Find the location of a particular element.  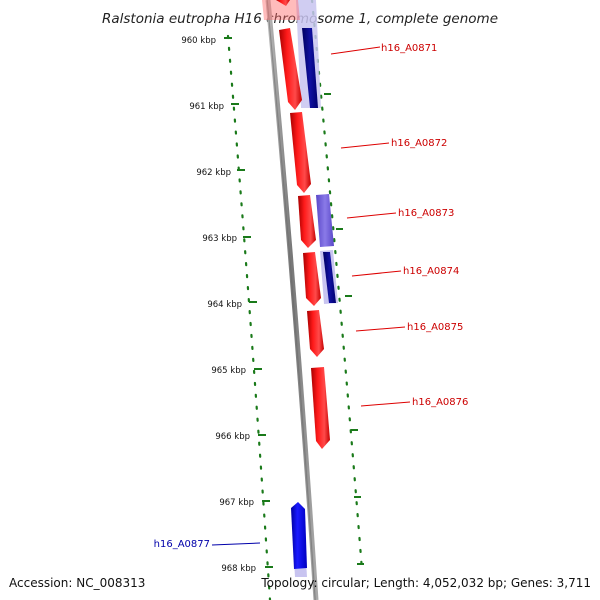

gene-label-h16_A0871: h16_A0871 is located at coordinates (409, 48).